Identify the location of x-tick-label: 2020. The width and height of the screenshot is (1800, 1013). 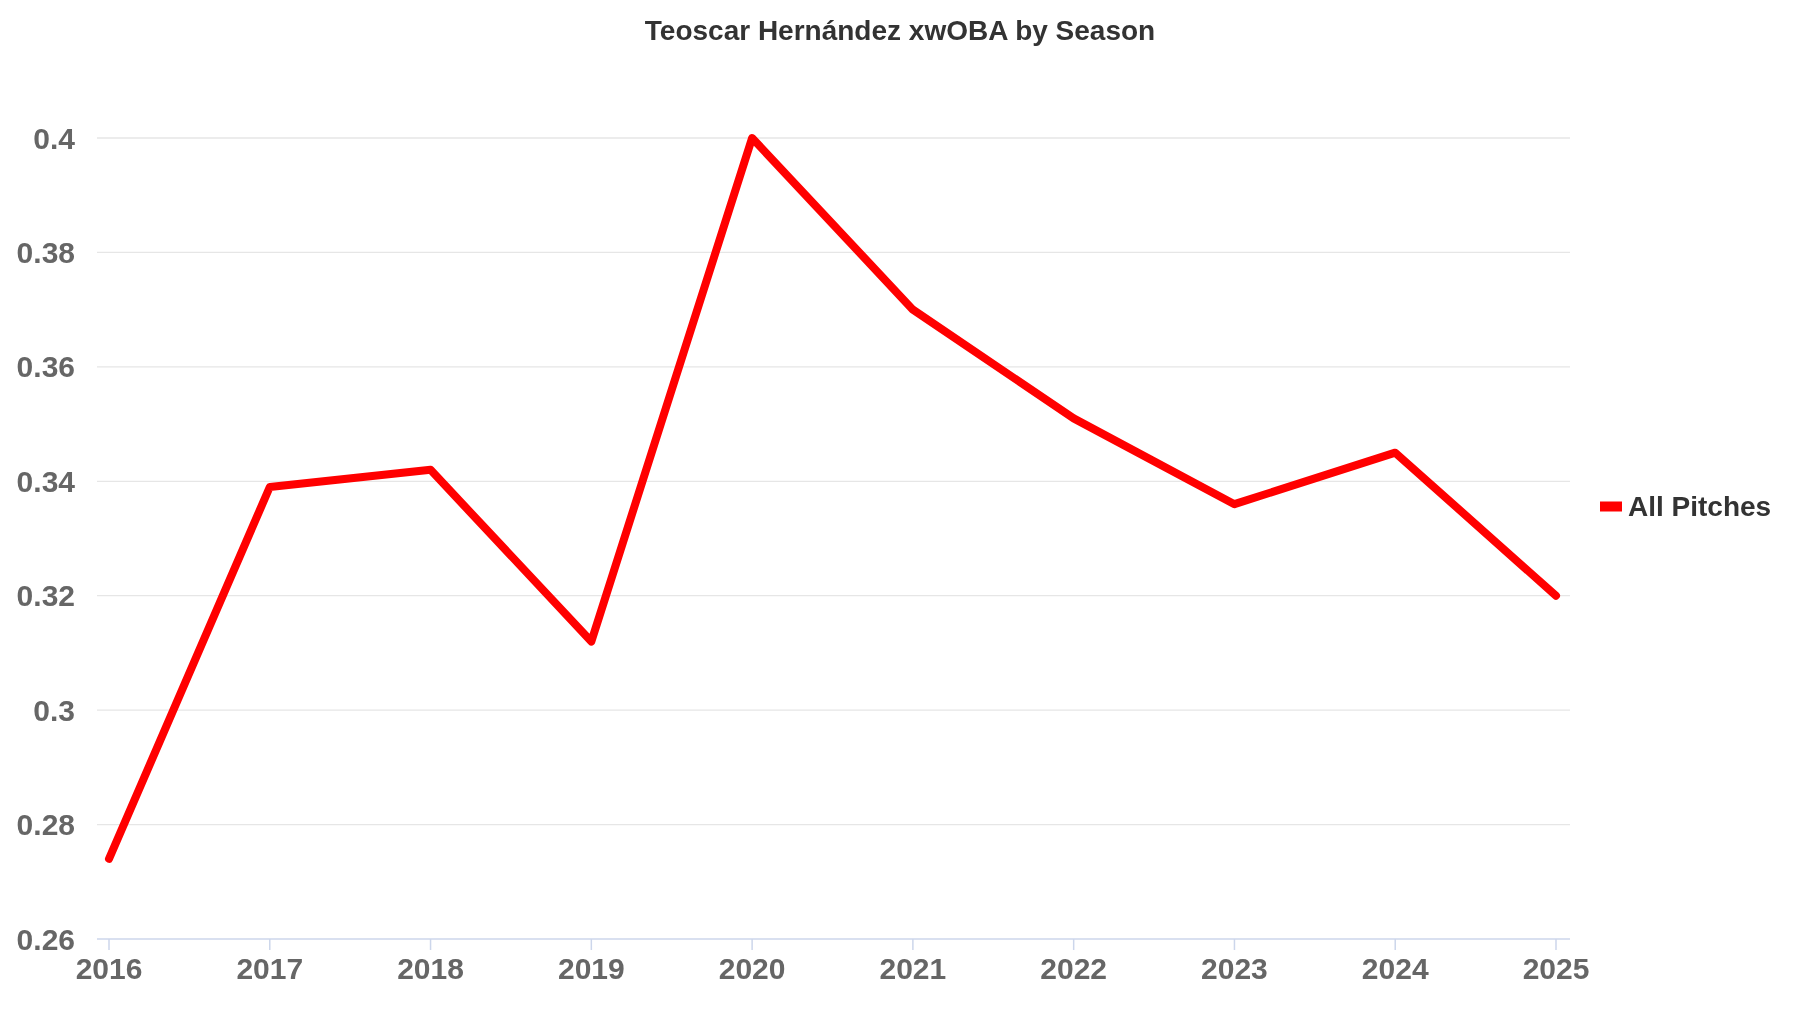
(752, 968).